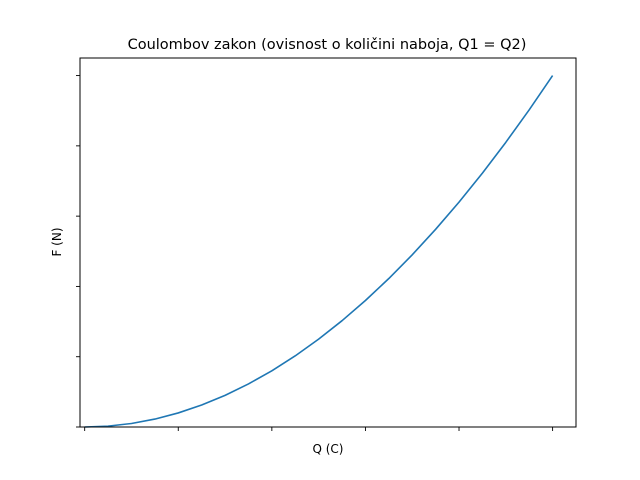  I want to click on y-axis-ticks, so click(78, 251).